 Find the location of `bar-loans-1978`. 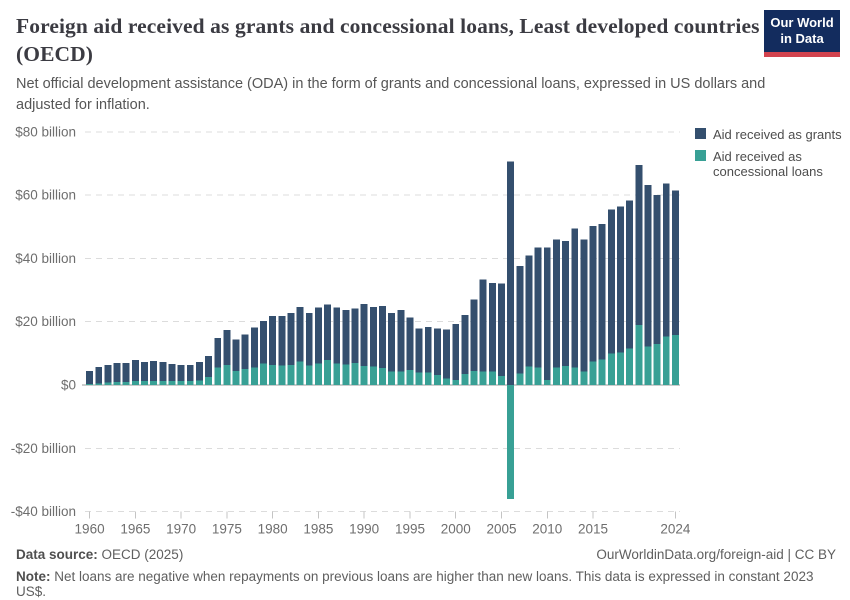

bar-loans-1978 is located at coordinates (254, 376).